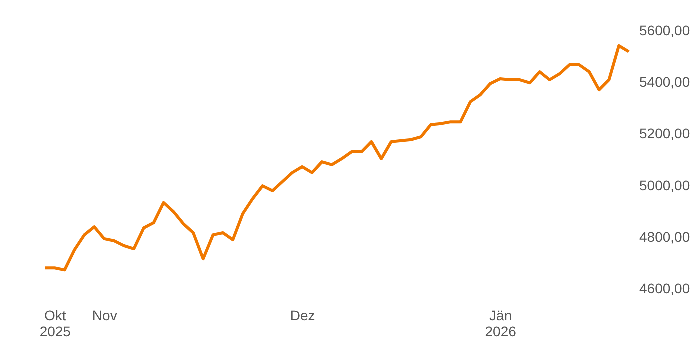  I want to click on y-tick-label: 5600,00, so click(665, 30).